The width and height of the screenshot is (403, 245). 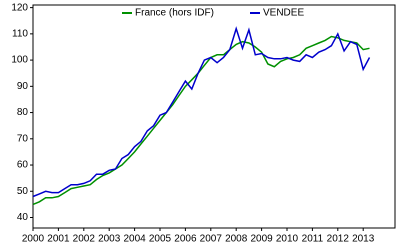 What do you see at coordinates (185, 239) in the screenshot?
I see `x-tick-label: 2006` at bounding box center [185, 239].